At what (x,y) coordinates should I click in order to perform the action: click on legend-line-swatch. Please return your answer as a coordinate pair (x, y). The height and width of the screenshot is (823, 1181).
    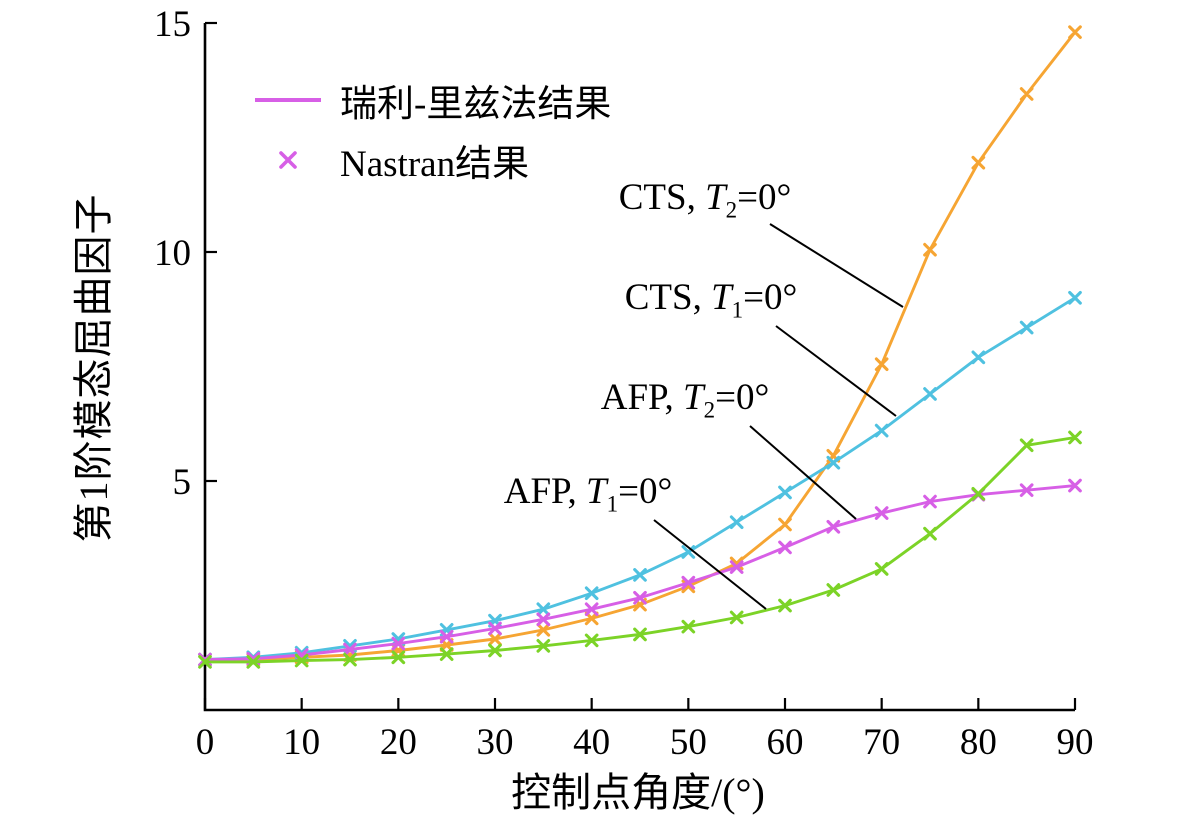
    Looking at the image, I should click on (288, 100).